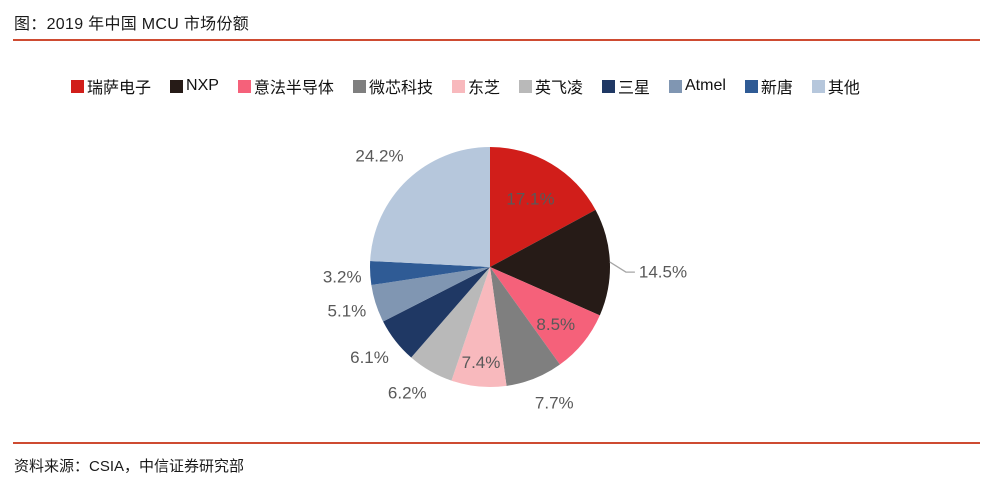  What do you see at coordinates (496, 443) in the screenshot?
I see `bottom-divider` at bounding box center [496, 443].